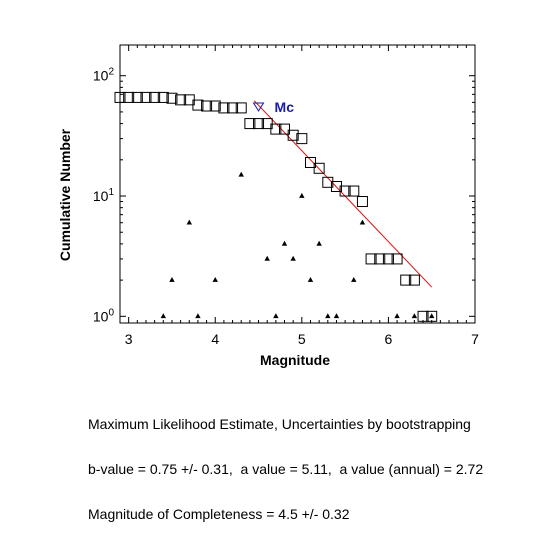  What do you see at coordinates (129, 339) in the screenshot?
I see `x-tick-label: 3` at bounding box center [129, 339].